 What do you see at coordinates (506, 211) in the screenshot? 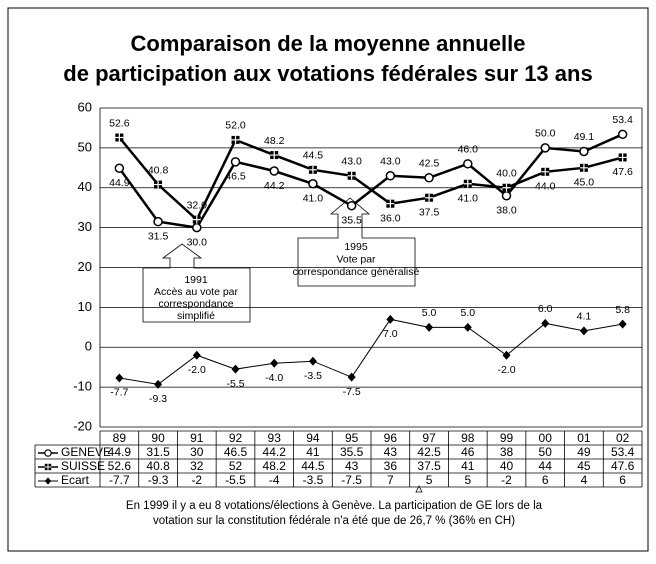
I see `data-label: 38.0` at bounding box center [506, 211].